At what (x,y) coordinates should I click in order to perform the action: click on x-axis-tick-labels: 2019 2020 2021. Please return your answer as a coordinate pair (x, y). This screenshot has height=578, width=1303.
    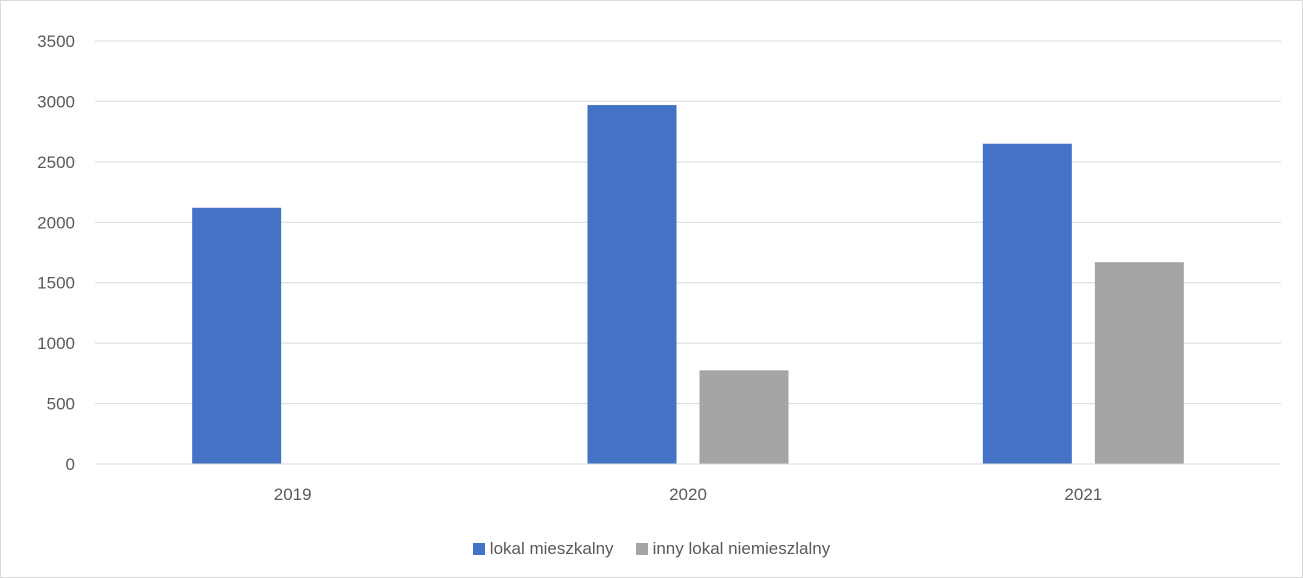
    Looking at the image, I should click on (688, 494).